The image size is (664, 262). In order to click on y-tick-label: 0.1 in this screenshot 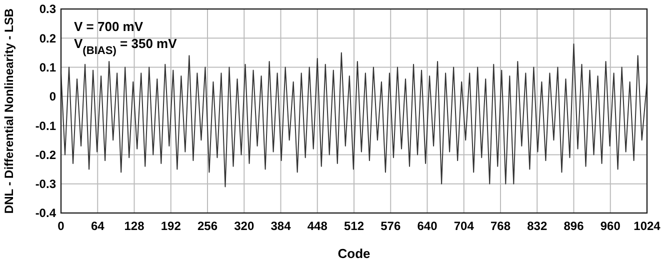, I will do `click(47, 67)`.